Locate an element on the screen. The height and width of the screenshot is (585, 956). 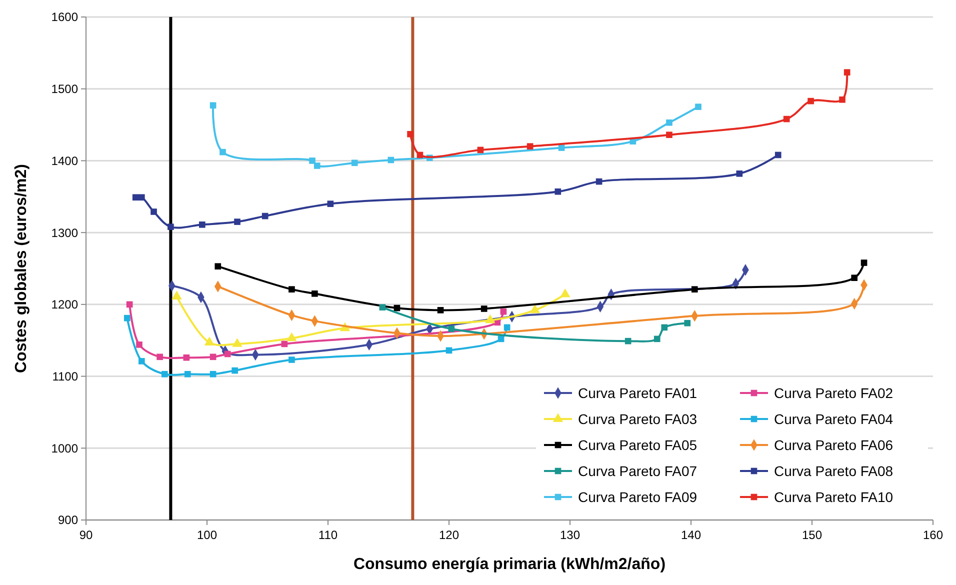
y-tick-label: 1500 is located at coordinates (64, 89).